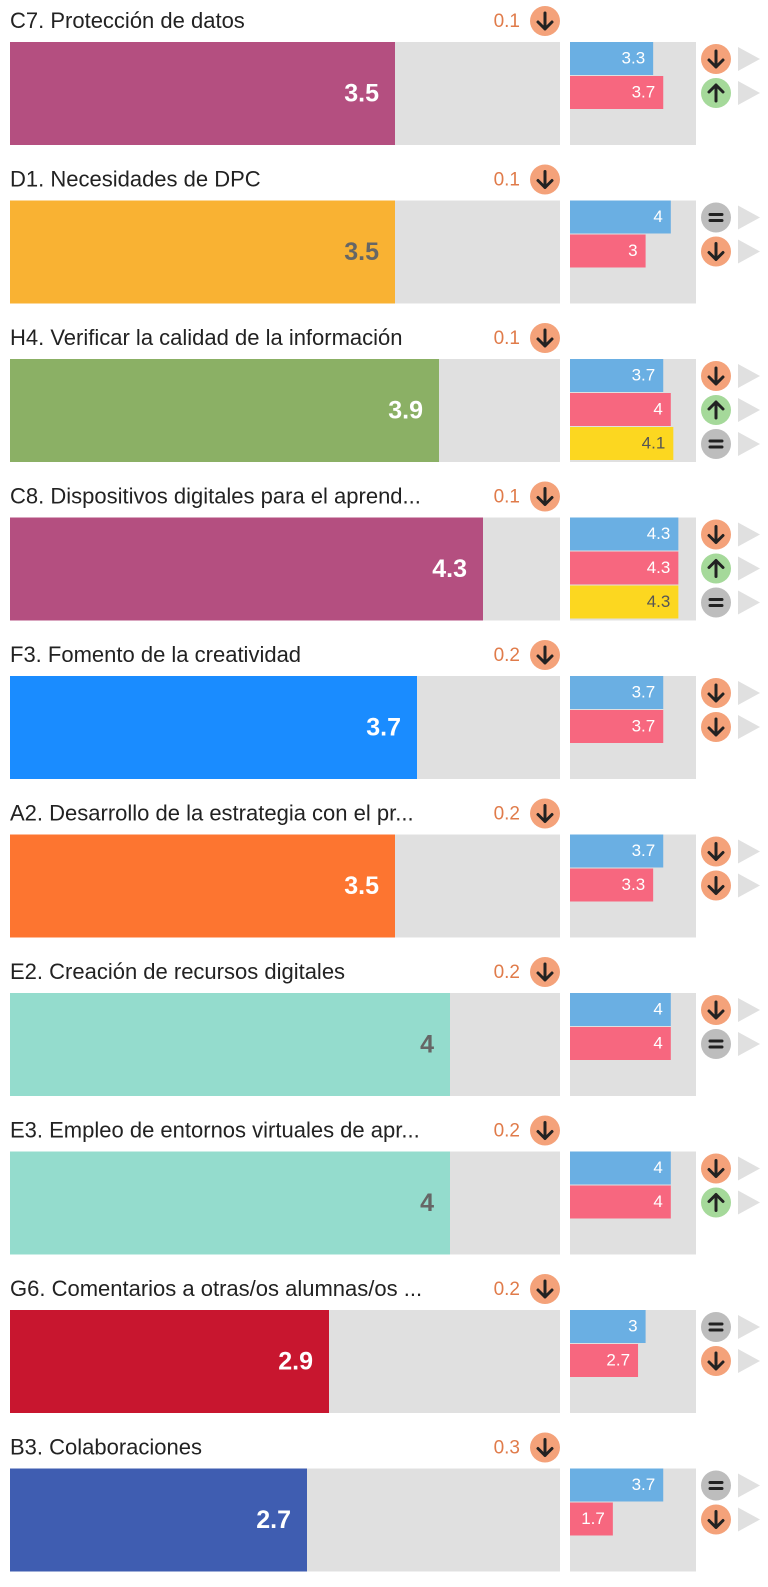 The image size is (768, 1587). I want to click on sub-value: 1.7, so click(593, 1518).